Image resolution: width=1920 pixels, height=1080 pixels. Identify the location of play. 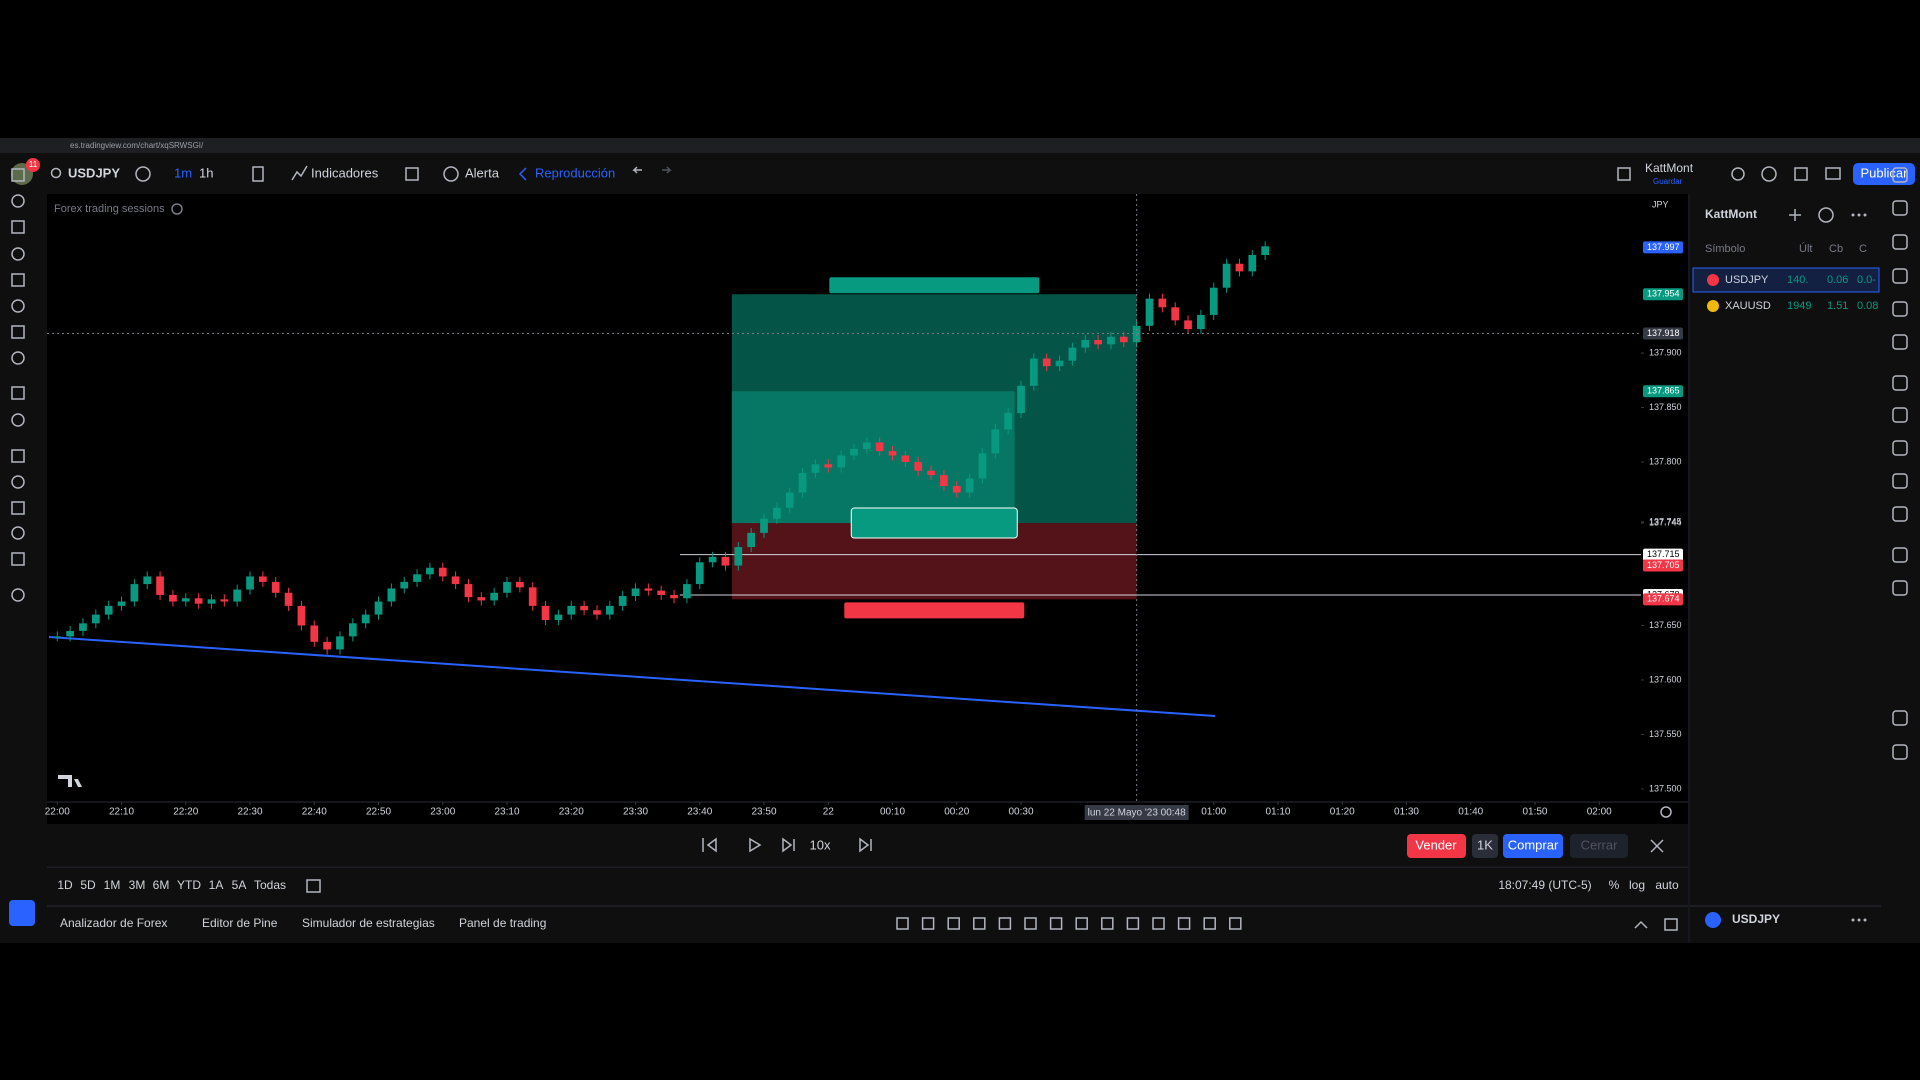
(755, 845).